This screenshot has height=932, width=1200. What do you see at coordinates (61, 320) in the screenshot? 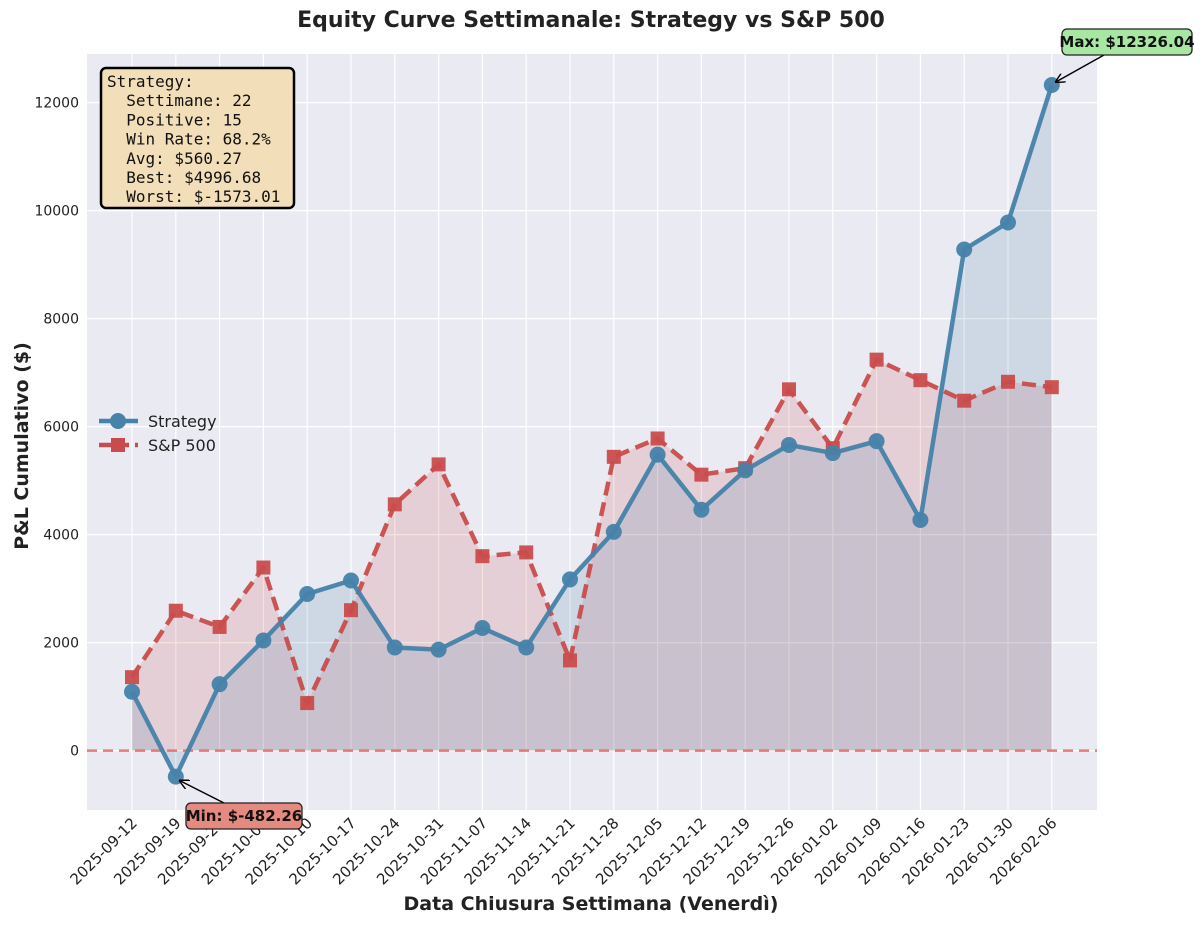
I see `y-tick-label: 8000` at bounding box center [61, 320].